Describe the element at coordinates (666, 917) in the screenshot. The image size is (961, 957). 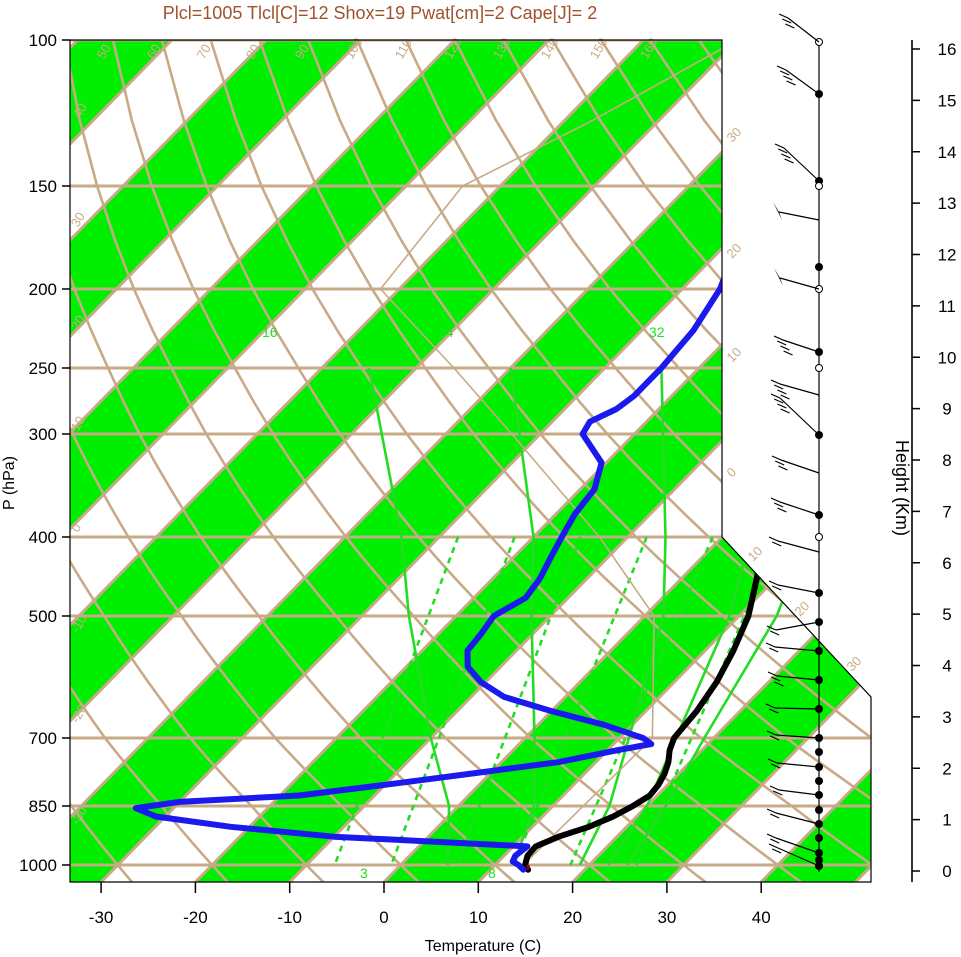
I see `temperature-tick-label: 30` at that location.